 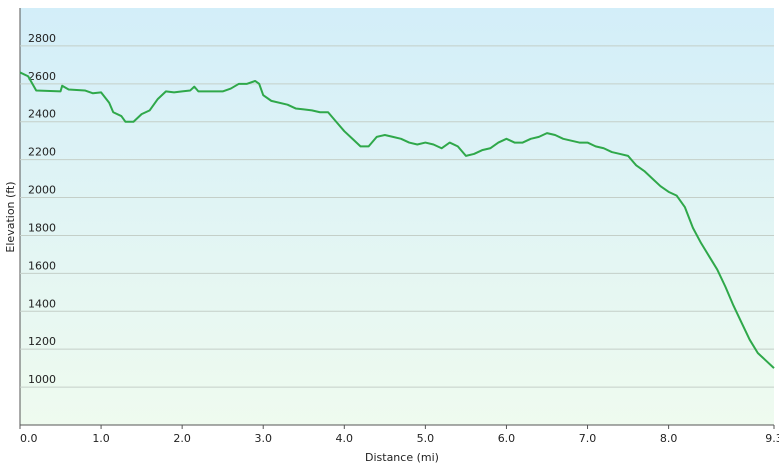 What do you see at coordinates (42, 341) in the screenshot?
I see `y-tick-label: 1200` at bounding box center [42, 341].